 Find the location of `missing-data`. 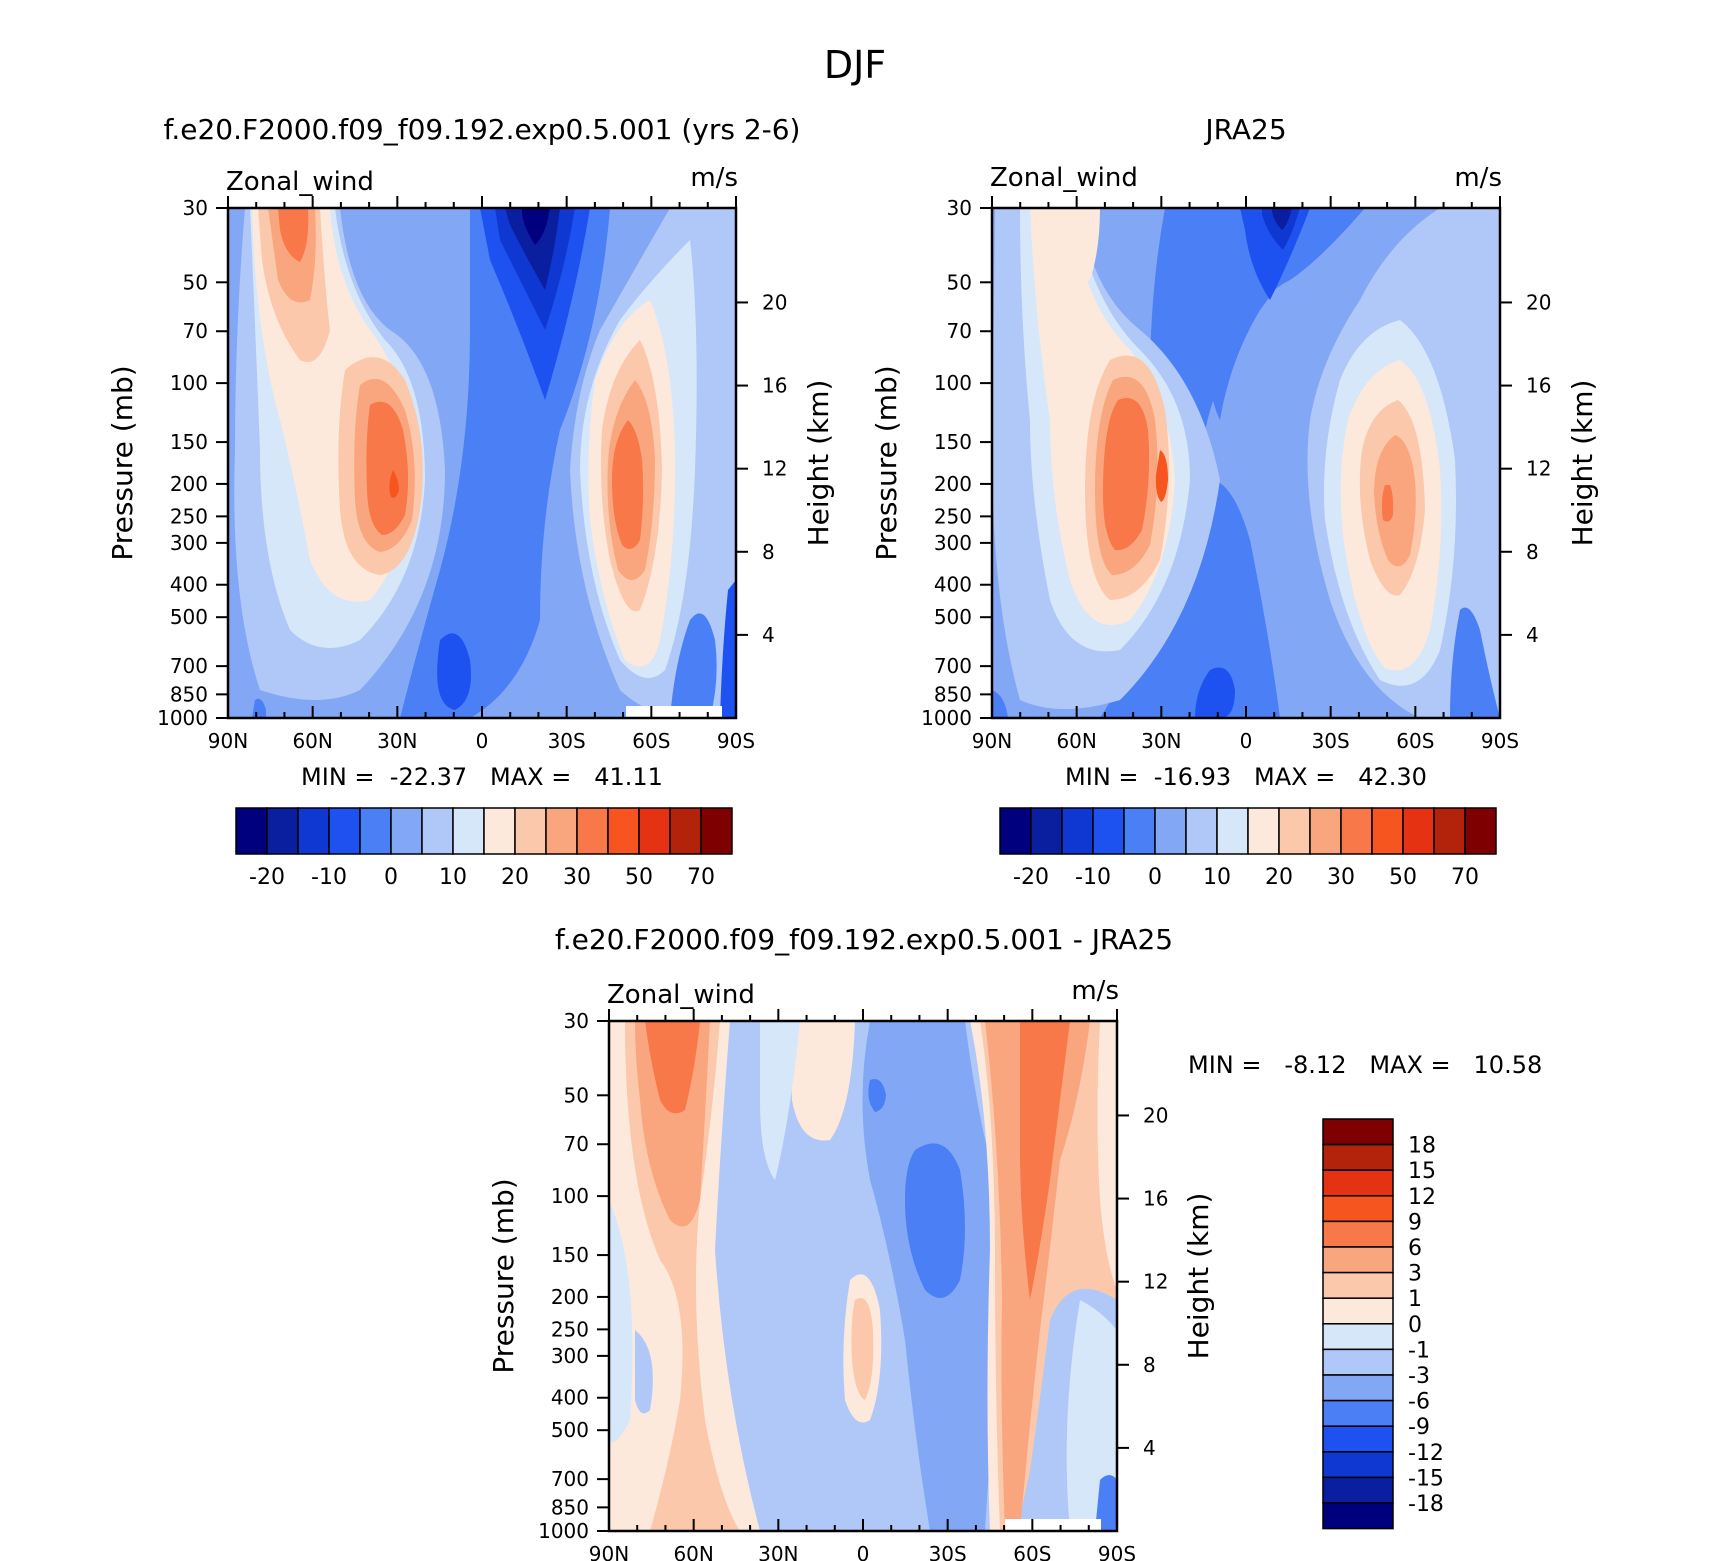

missing-data is located at coordinates (674, 712).